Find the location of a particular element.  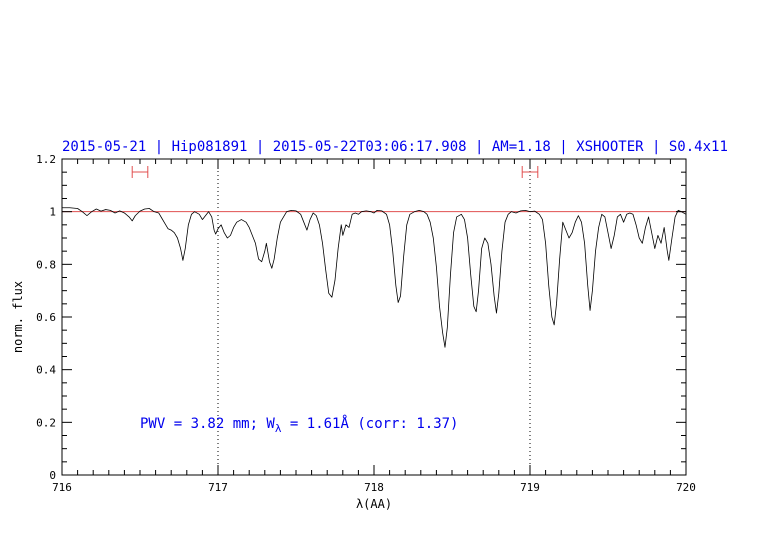

x-tick-label: 720 is located at coordinates (686, 487).